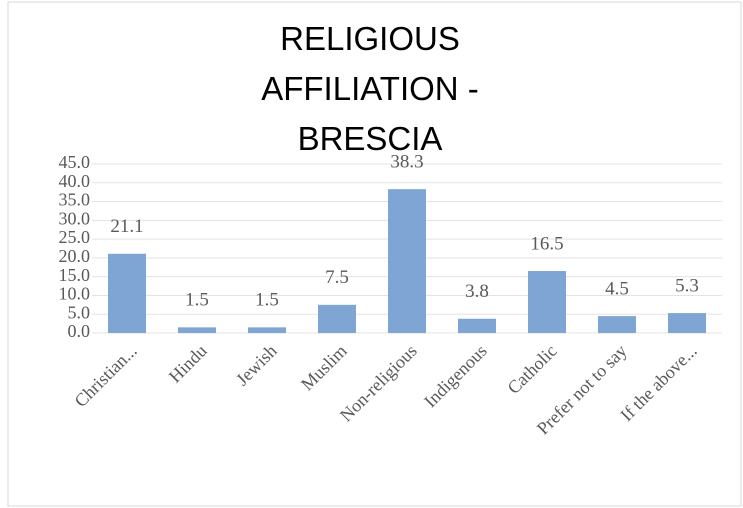 The image size is (743, 508). Describe the element at coordinates (75, 200) in the screenshot. I see `y-tick-label: 35.0` at that location.